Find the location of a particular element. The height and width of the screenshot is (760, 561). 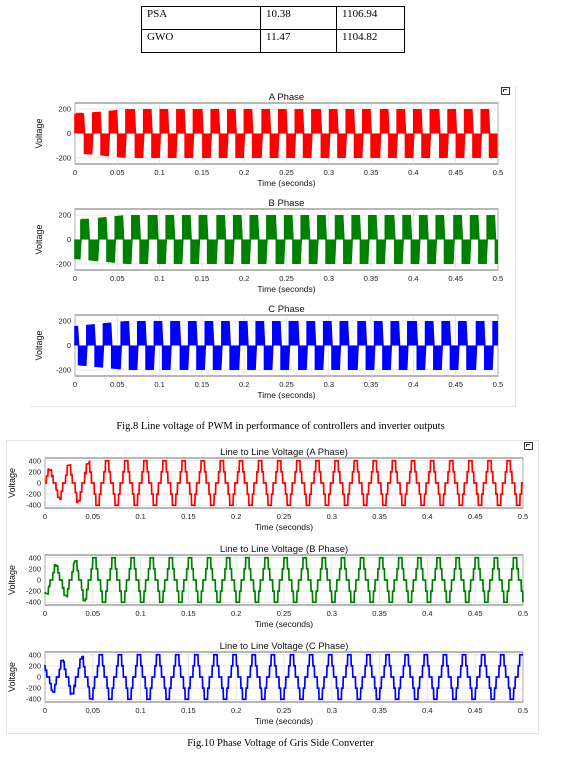

y-tick-label: 0 is located at coordinates (39, 580).